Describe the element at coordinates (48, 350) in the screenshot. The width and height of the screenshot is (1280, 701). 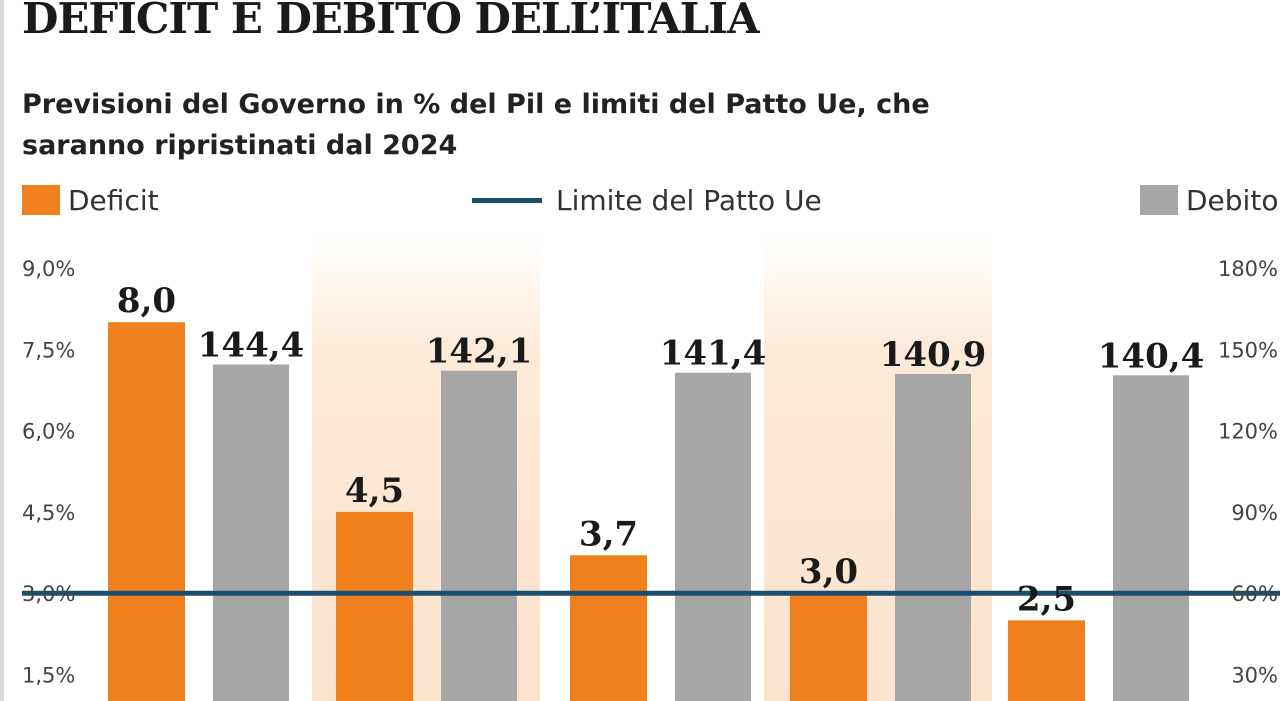
I see `left-axis-tick-5: 7,5%` at that location.